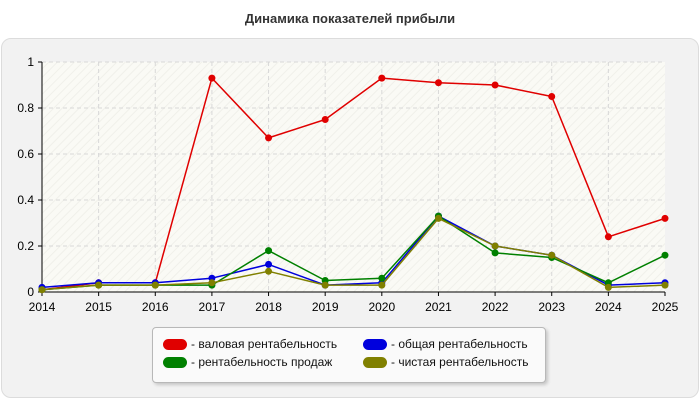 The width and height of the screenshot is (700, 400). What do you see at coordinates (42, 307) in the screenshot?
I see `x-tick-label: 2014` at bounding box center [42, 307].